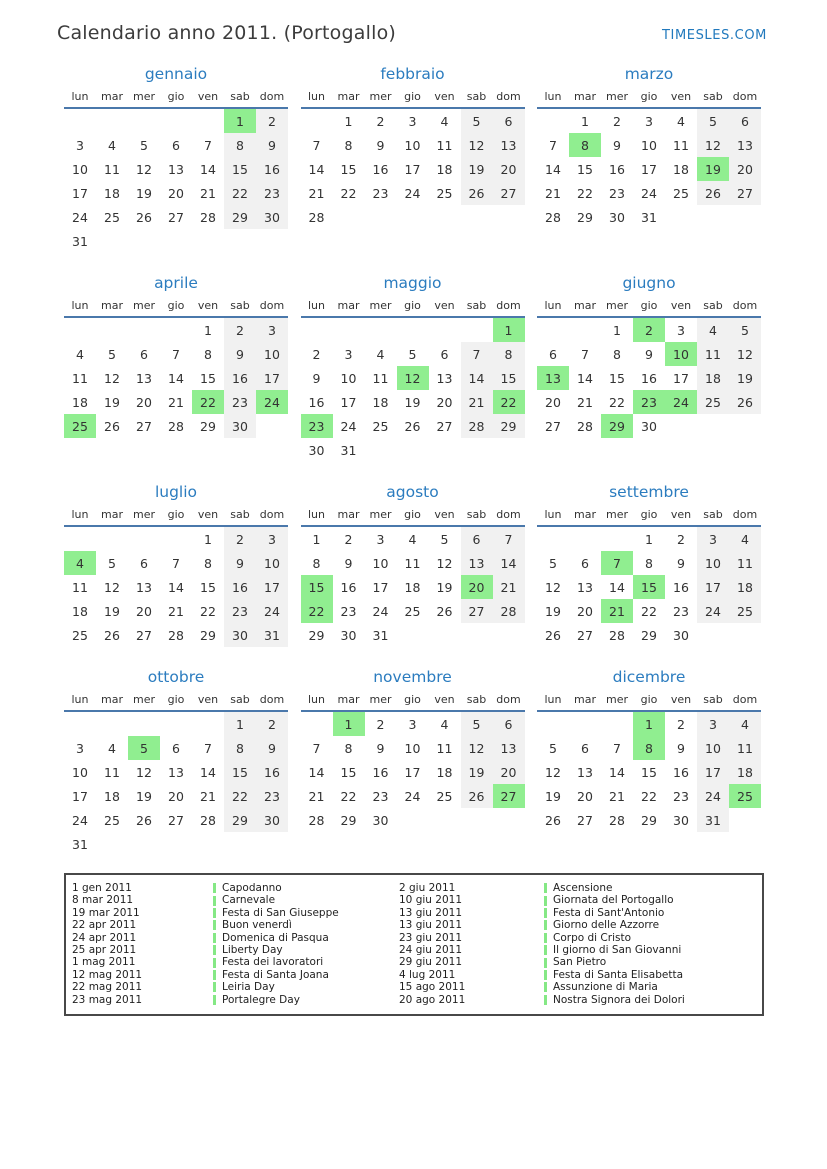 The height and width of the screenshot is (1169, 827). Describe the element at coordinates (650, 950) in the screenshot. I see `legend-holiday: Il giorno di San Giovanni` at that location.